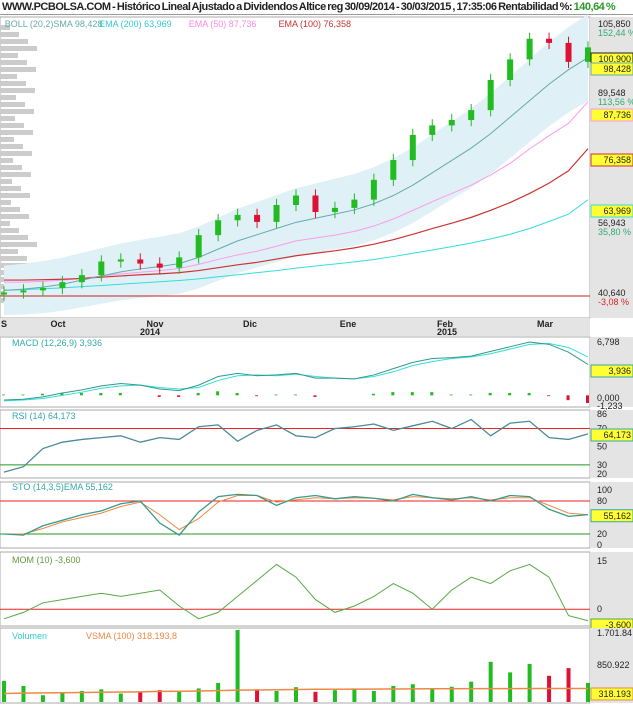 The height and width of the screenshot is (709, 633). What do you see at coordinates (610, 406) in the screenshot?
I see `macd-axis-label: -1,233` at bounding box center [610, 406].